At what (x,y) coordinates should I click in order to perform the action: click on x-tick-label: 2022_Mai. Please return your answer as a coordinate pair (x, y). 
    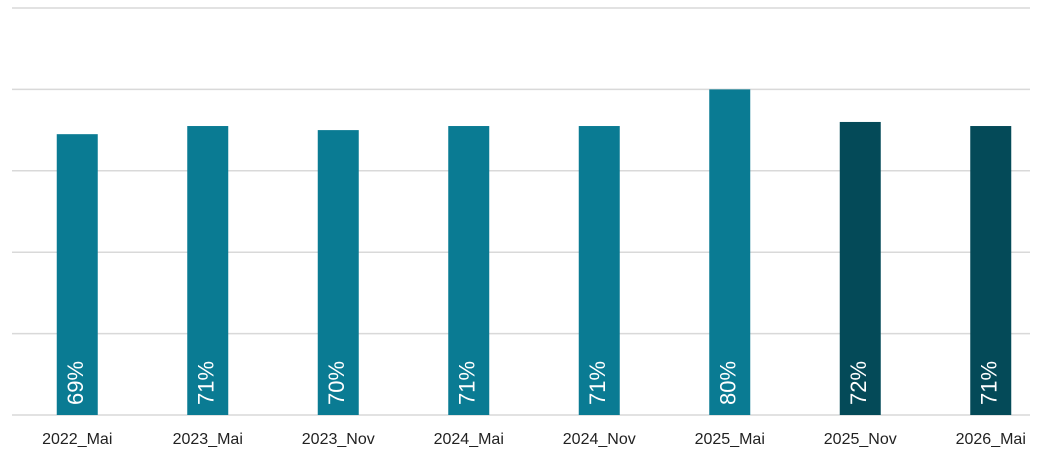
    Looking at the image, I should click on (77, 439).